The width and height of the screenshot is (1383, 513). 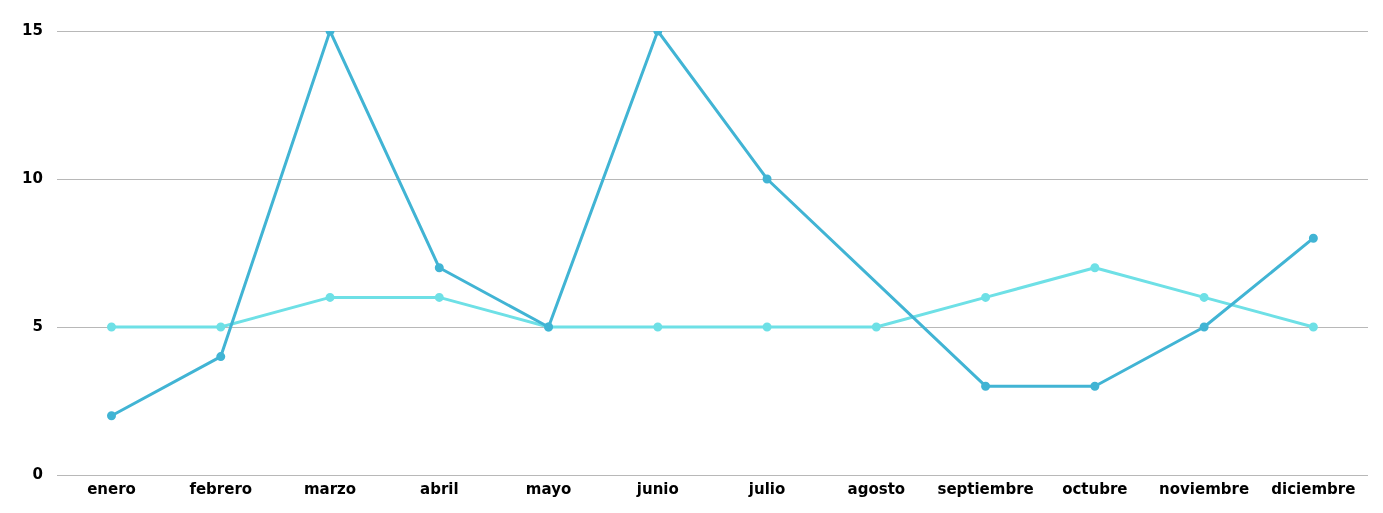 What do you see at coordinates (766, 488) in the screenshot?
I see `x-tick-label: julio` at bounding box center [766, 488].